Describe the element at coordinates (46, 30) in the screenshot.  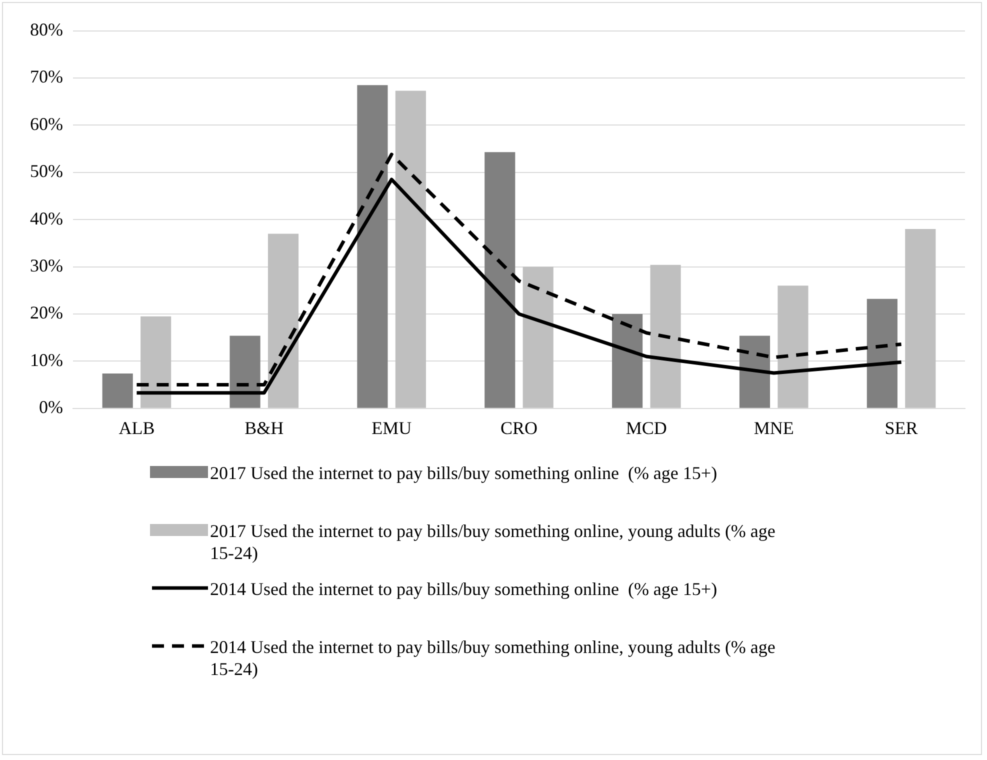
I see `y-tick-label: 80%` at that location.